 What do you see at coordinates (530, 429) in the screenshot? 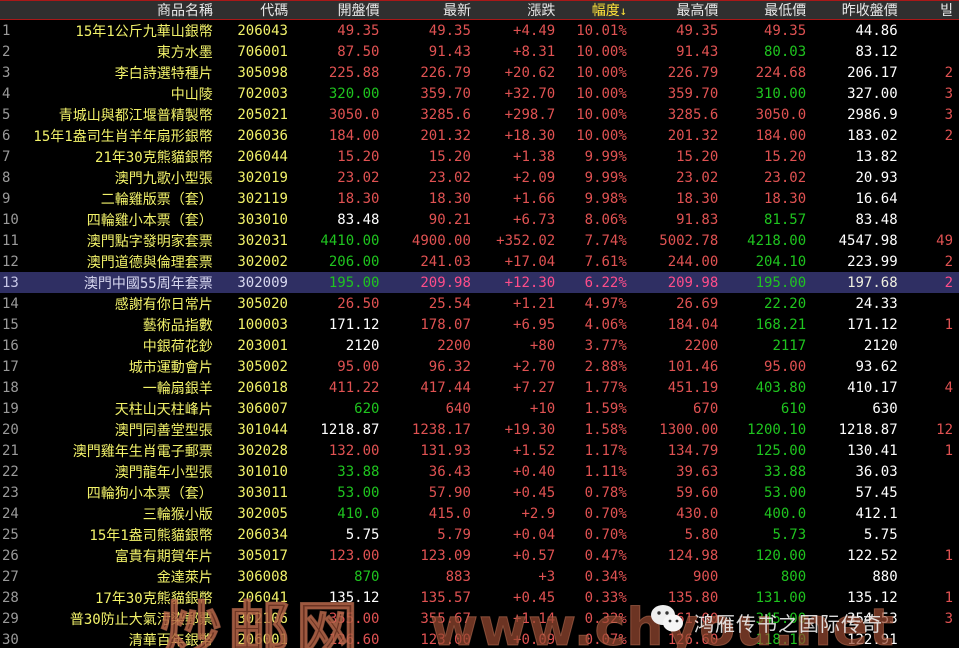
I see `cell-change: +19.30` at bounding box center [530, 429].